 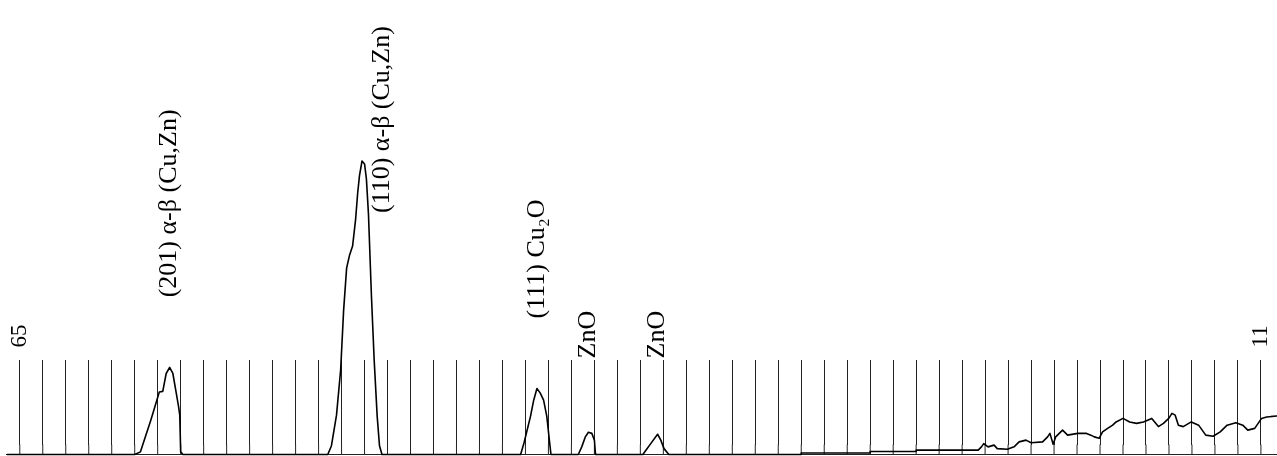 I want to click on annotation: (111) Cu₂O, so click(x=535, y=259).